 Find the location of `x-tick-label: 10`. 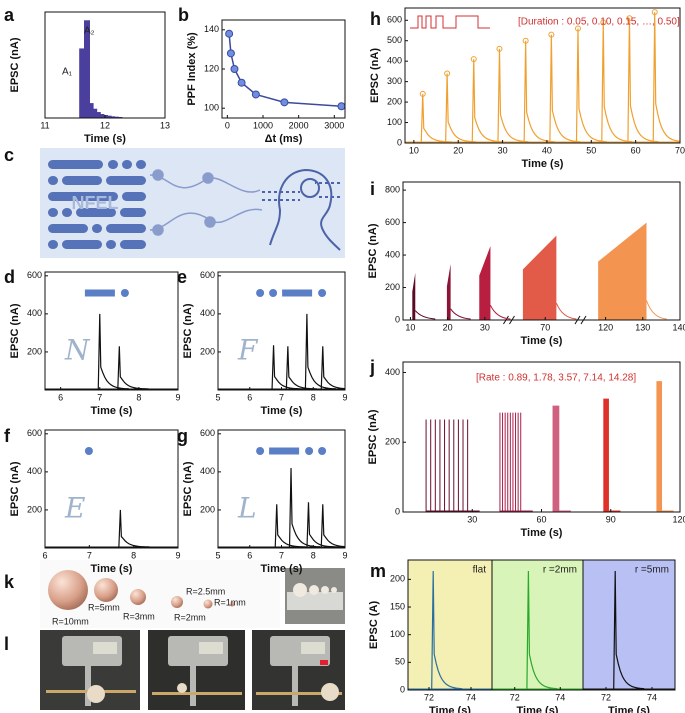

x-tick-label: 10 is located at coordinates (410, 327).